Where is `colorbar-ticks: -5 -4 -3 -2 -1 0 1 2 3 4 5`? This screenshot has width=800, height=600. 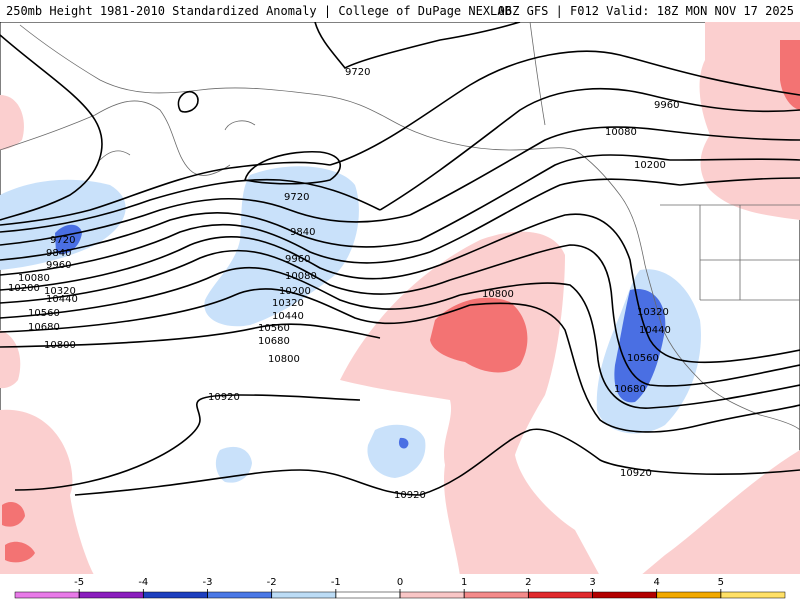 colorbar-ticks: -5 -4 -3 -2 -1 0 1 2 3 4 5 is located at coordinates (399, 587).